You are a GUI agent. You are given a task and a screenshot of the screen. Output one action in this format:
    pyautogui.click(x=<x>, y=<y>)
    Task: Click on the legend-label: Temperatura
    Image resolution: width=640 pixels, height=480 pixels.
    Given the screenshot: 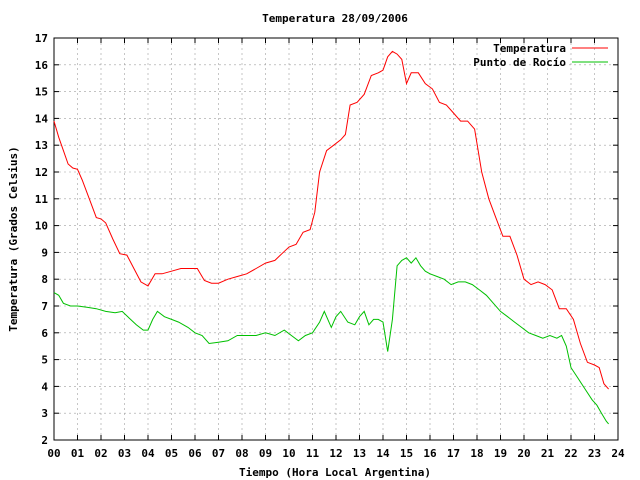 What is the action you would take?
    pyautogui.click(x=529, y=48)
    